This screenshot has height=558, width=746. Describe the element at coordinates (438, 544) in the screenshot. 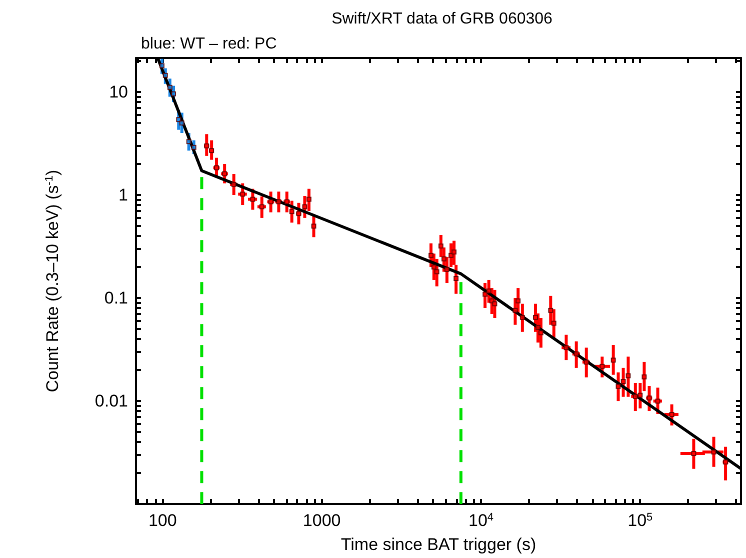

I see `x-axis-title: Time since BAT trigger (s)` at that location.